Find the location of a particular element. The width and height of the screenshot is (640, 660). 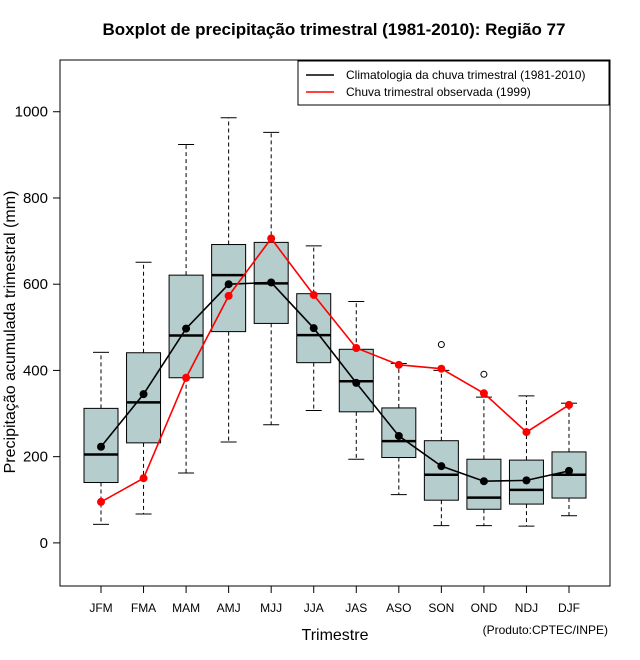

x-tick-label: MJJ is located at coordinates (271, 608).